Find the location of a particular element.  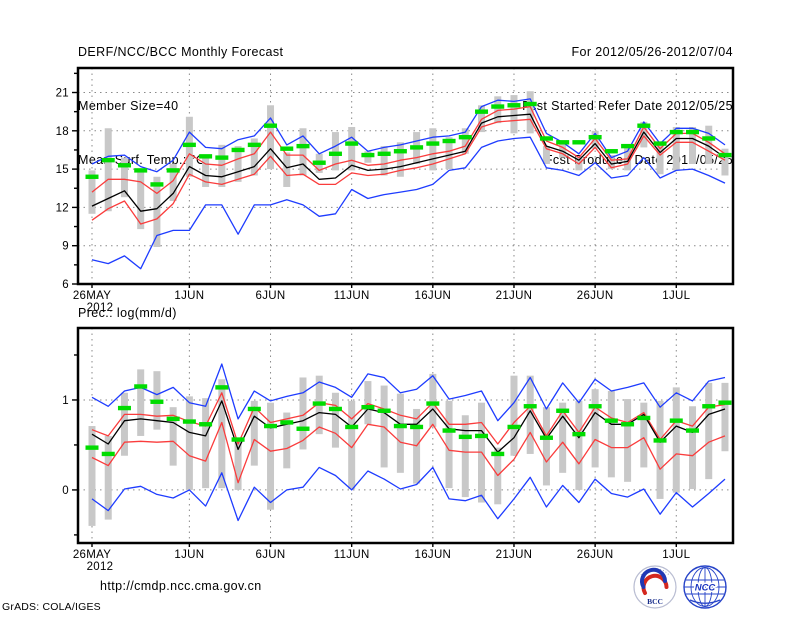

series-red-upper-bound is located at coordinates (408, 150).